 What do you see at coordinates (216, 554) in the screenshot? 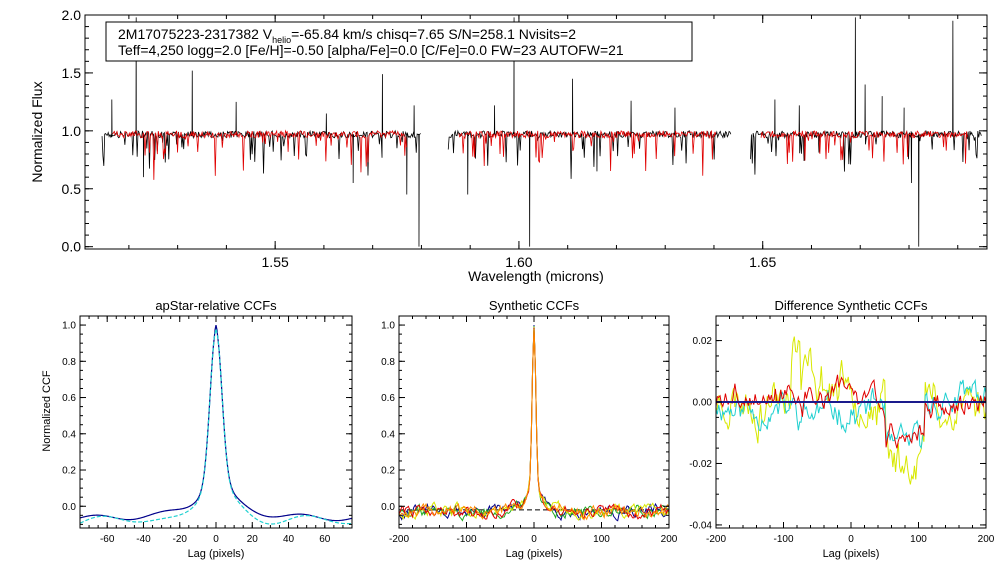
I see `apstar-ccf-x-axis-label: Lag (pixels)` at bounding box center [216, 554].